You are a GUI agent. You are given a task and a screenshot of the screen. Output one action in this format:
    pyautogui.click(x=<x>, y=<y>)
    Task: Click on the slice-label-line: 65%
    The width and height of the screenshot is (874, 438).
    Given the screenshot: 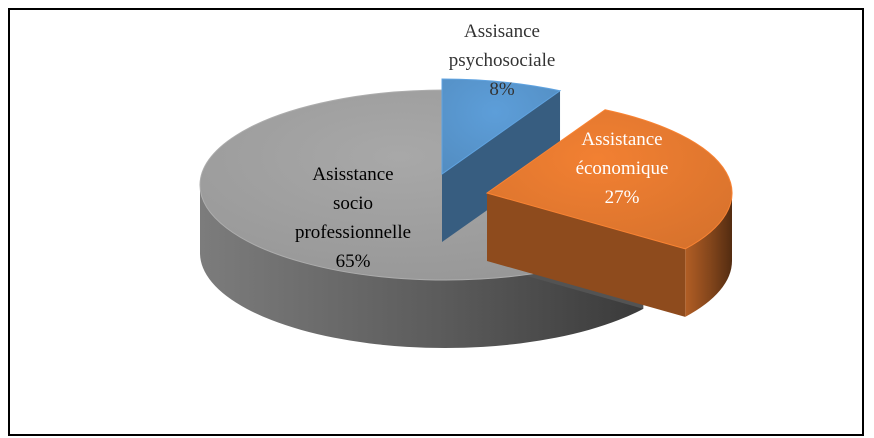 What is the action you would take?
    pyautogui.click(x=353, y=261)
    